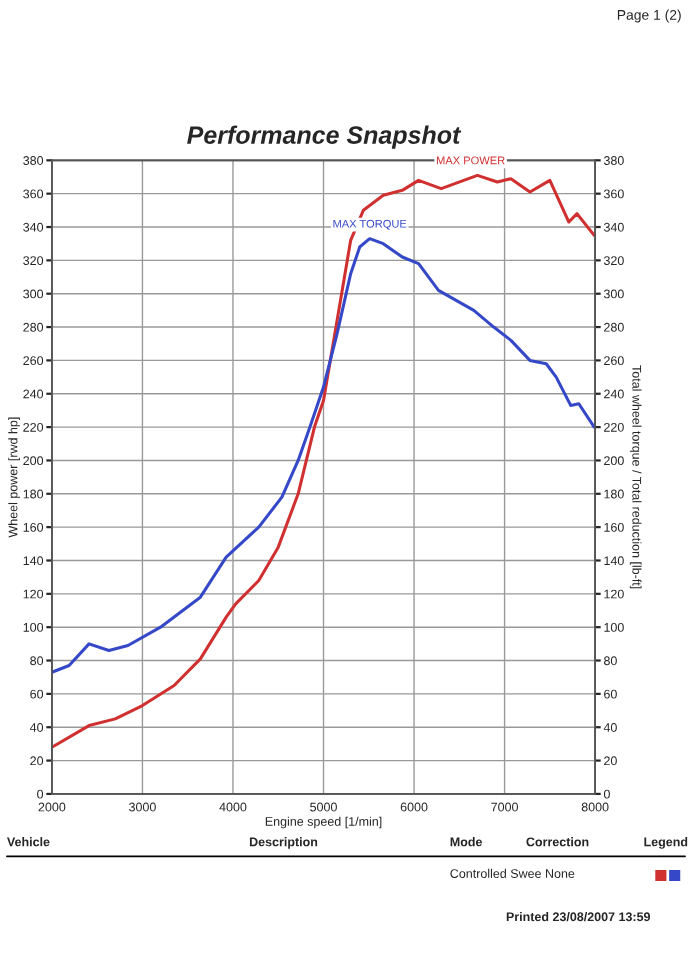 The width and height of the screenshot is (692, 960). What do you see at coordinates (324, 137) in the screenshot?
I see `chart-title: Performance Snapshot` at bounding box center [324, 137].